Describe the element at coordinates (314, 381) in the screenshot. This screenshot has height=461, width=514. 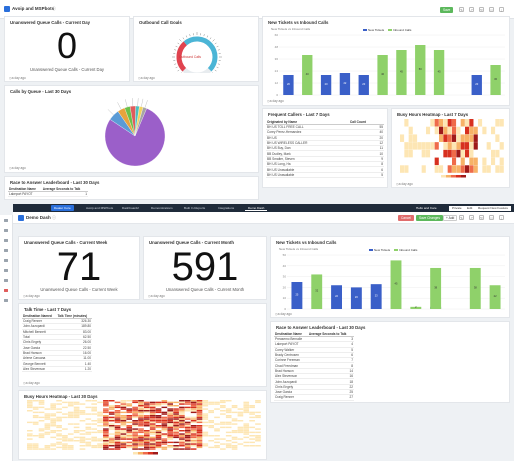
I see `table-row: John Azzopardi 18` at that location.